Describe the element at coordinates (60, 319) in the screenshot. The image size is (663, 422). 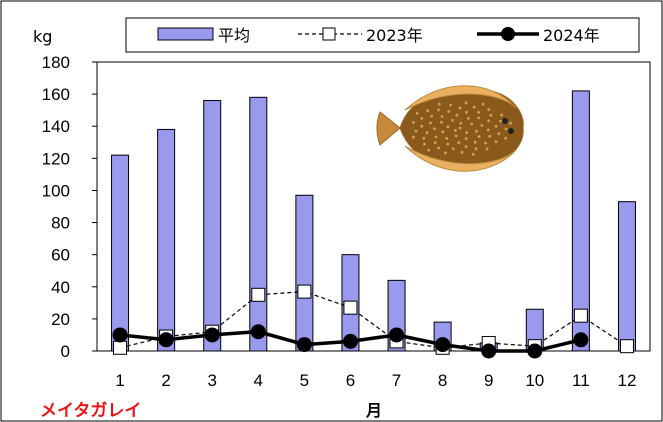
I see `y-tick-label: 20` at that location.